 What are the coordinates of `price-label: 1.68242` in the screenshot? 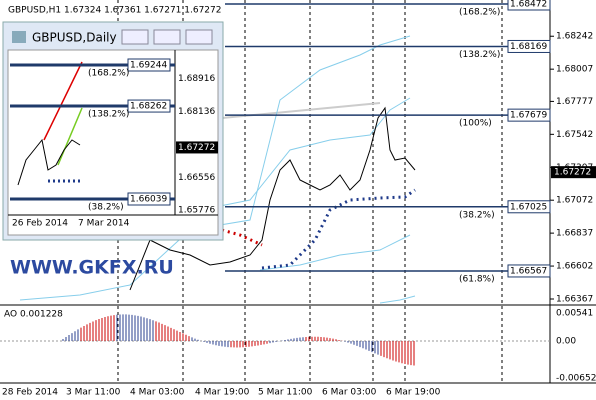 It's located at (574, 37).